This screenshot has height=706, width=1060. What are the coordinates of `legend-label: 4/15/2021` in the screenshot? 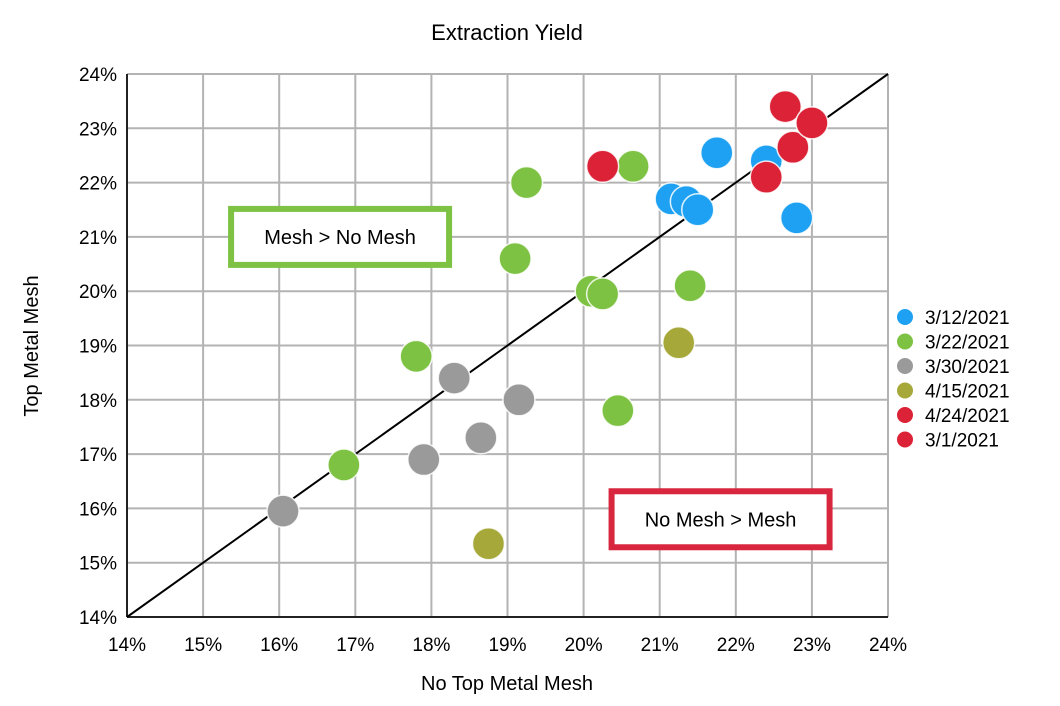 It's located at (967, 392).